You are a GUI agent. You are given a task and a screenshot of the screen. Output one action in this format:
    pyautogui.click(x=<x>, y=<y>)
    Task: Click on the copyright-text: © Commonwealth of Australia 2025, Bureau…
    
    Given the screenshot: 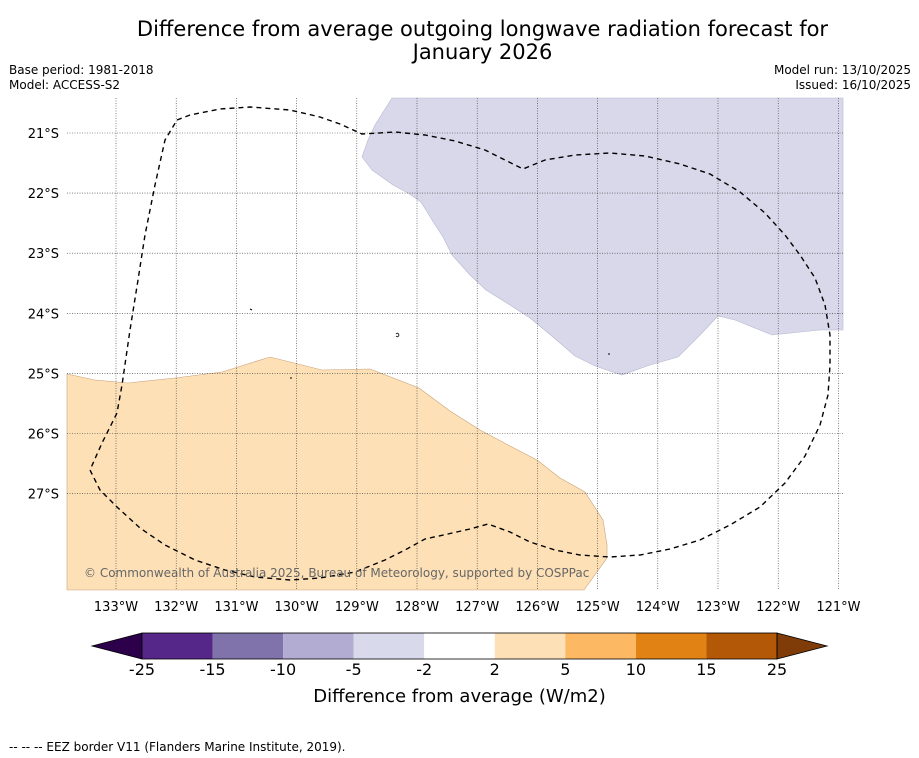 What is the action you would take?
    pyautogui.click(x=336, y=573)
    